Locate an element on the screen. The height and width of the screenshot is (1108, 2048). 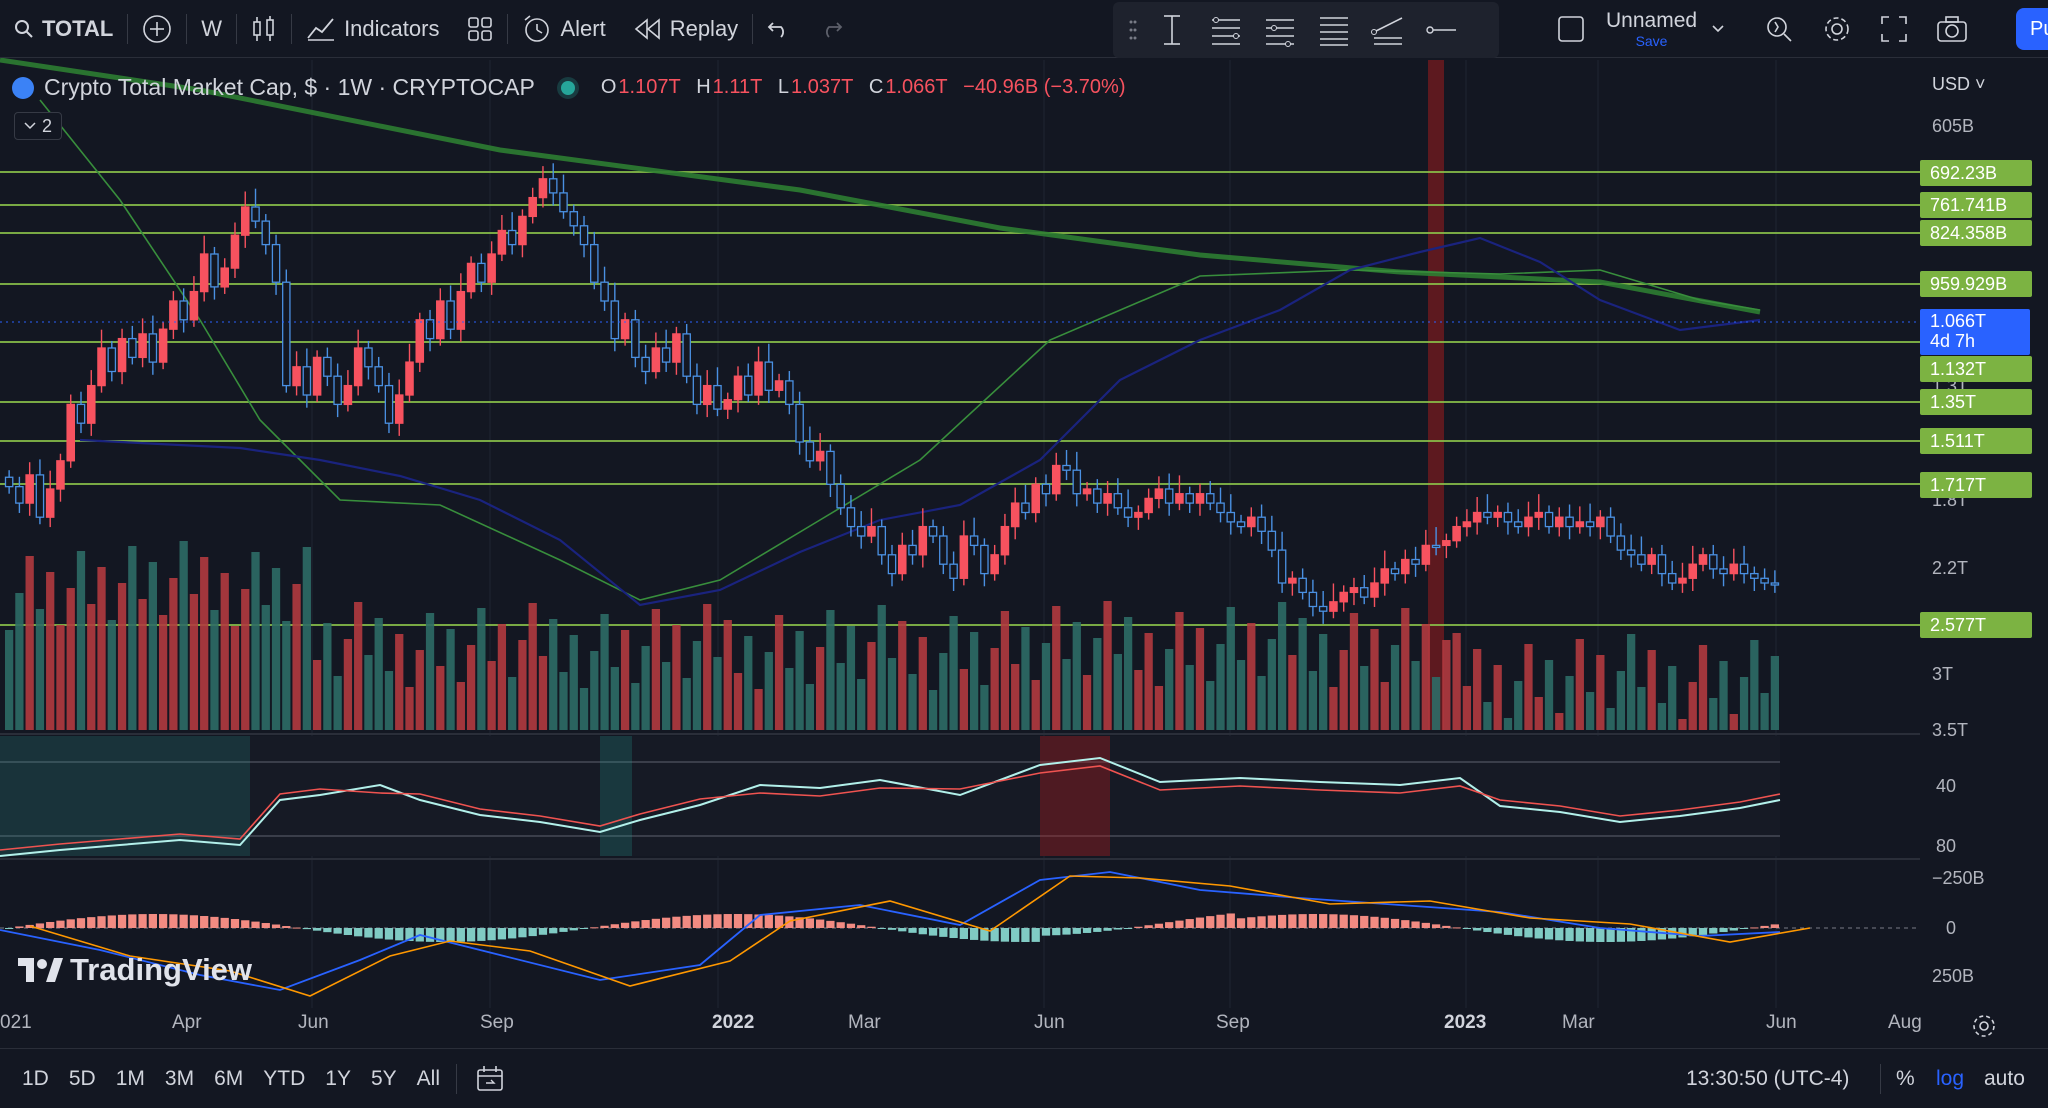
range-button-5y: 5Y is located at coordinates (383, 1078).